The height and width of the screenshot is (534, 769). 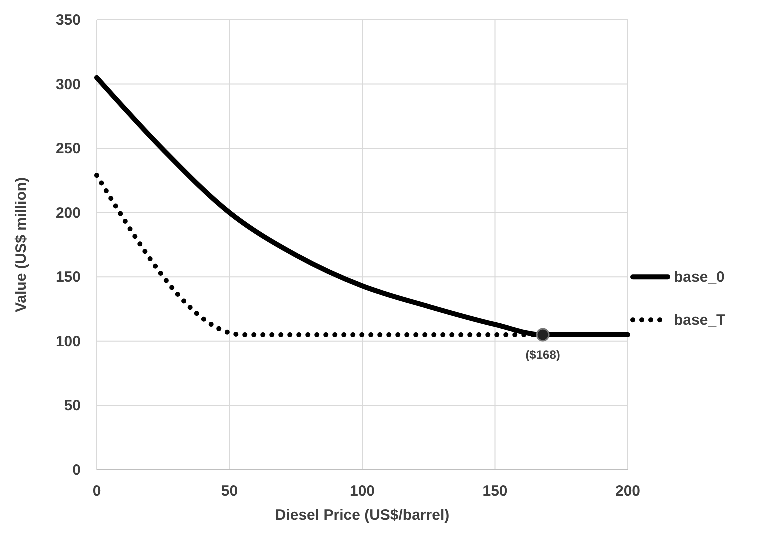 I want to click on y-tick-label: 50, so click(x=72, y=406).